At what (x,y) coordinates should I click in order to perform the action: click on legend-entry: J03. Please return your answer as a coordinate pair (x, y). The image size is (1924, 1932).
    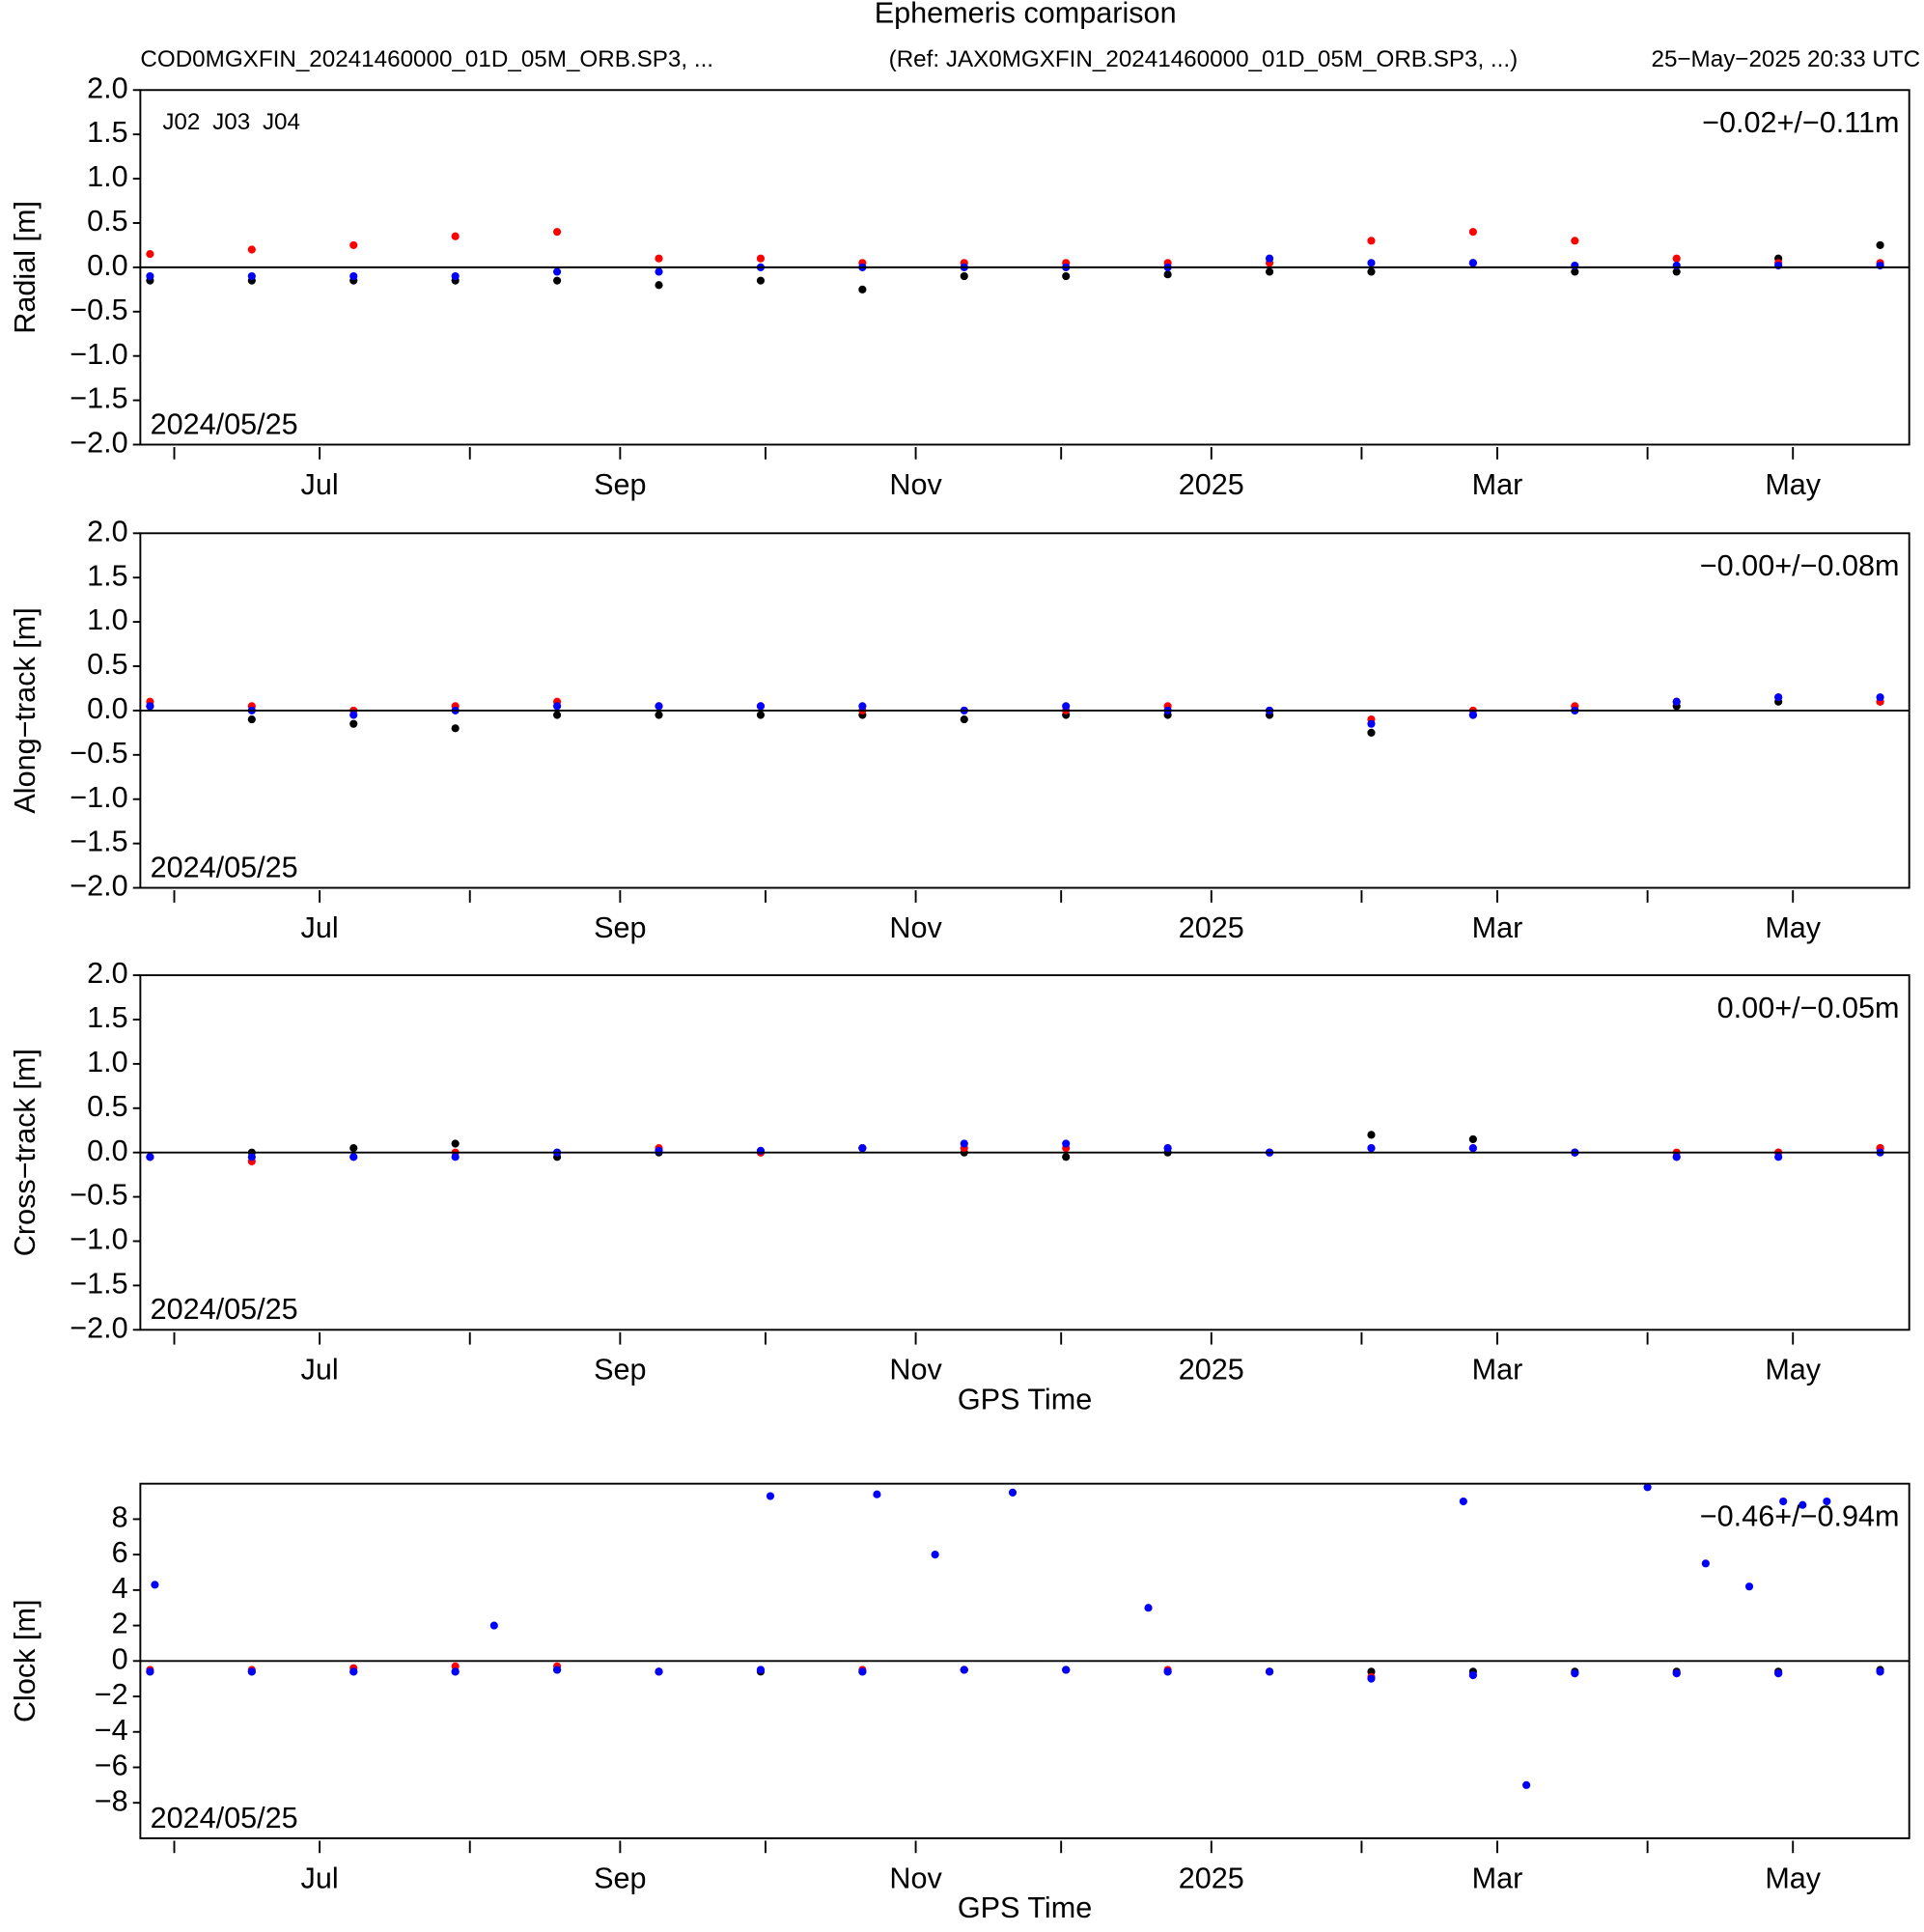
    Looking at the image, I should click on (231, 122).